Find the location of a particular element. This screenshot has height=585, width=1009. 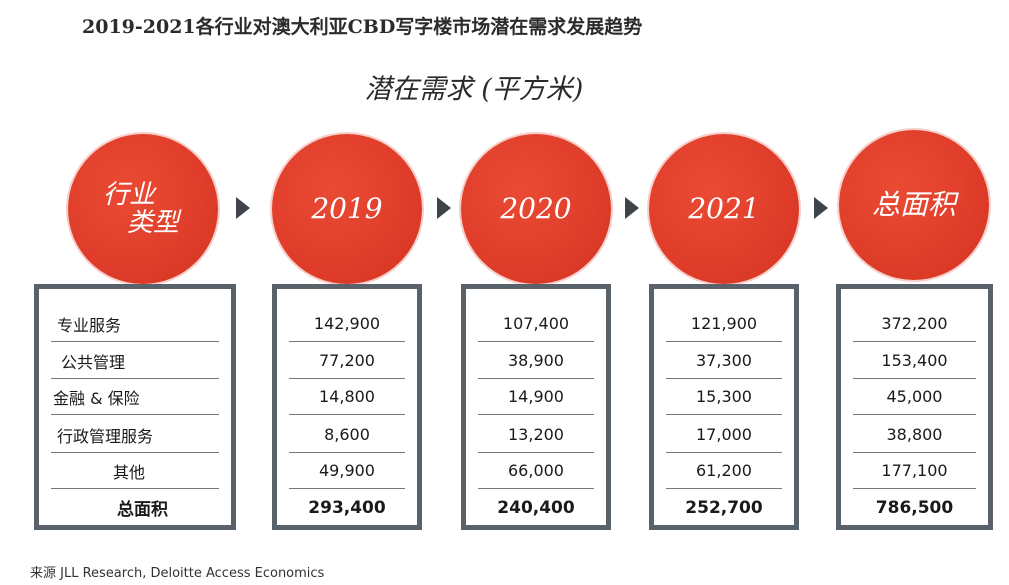

row-label-other: 其他 is located at coordinates (135, 470).